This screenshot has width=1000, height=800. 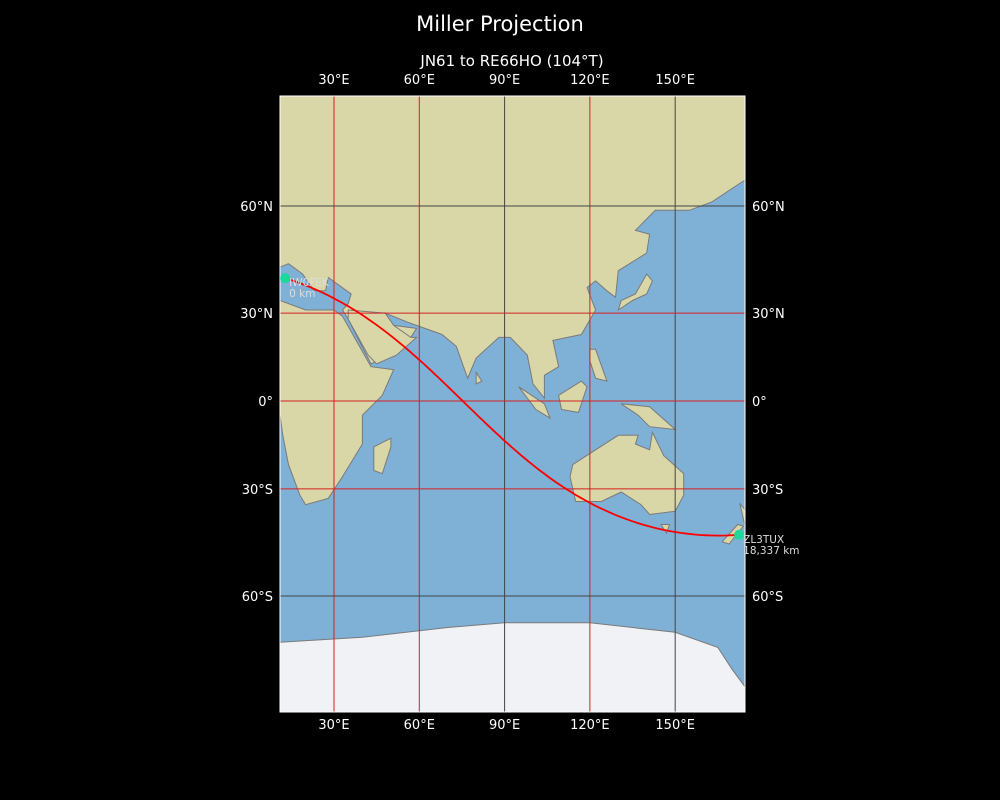 What do you see at coordinates (337, 398) in the screenshot?
I see `landmass-africa` at bounding box center [337, 398].